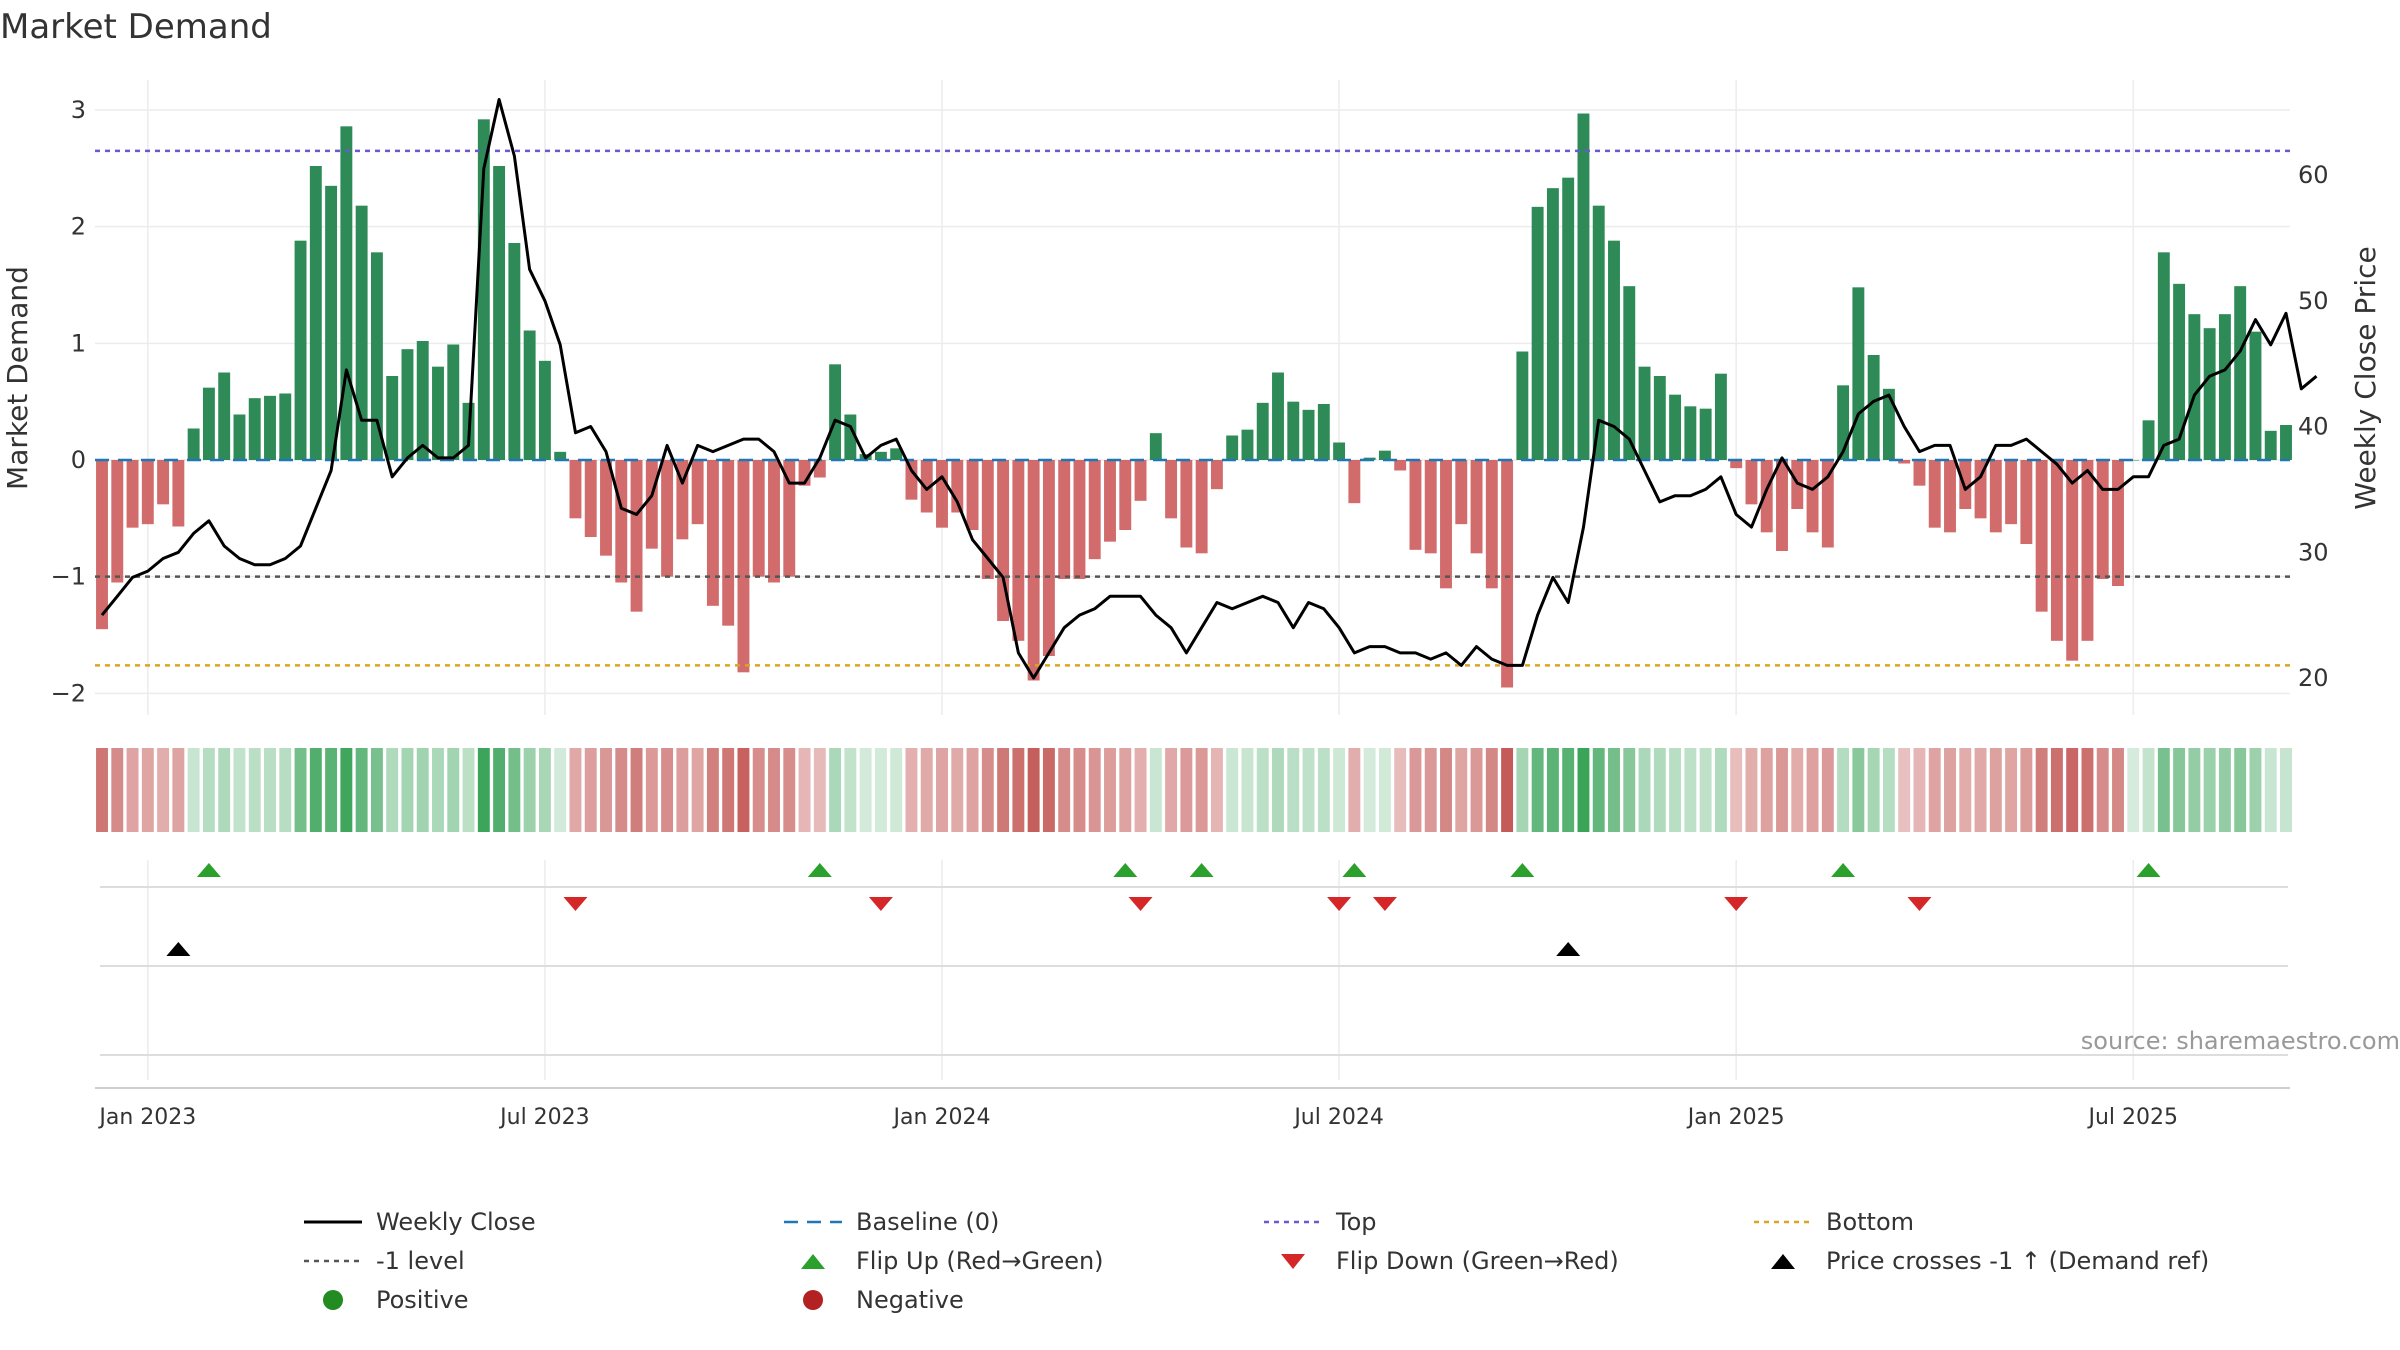 This screenshot has height=1350, width=2400. I want to click on flip-down-marker, so click(1384, 904).